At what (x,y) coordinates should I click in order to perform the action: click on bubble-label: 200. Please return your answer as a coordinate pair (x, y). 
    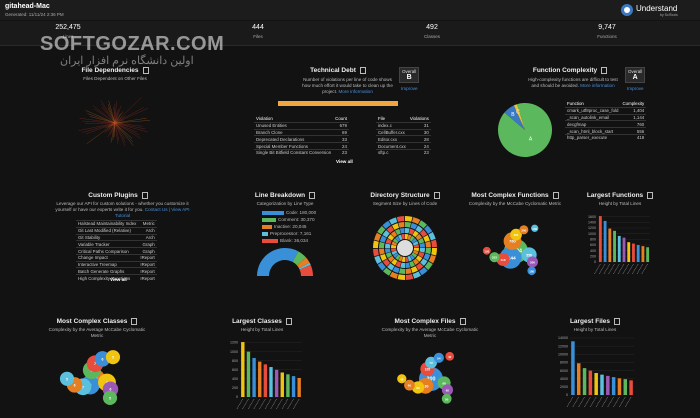
    Looking at the image, I should click on (523, 230).